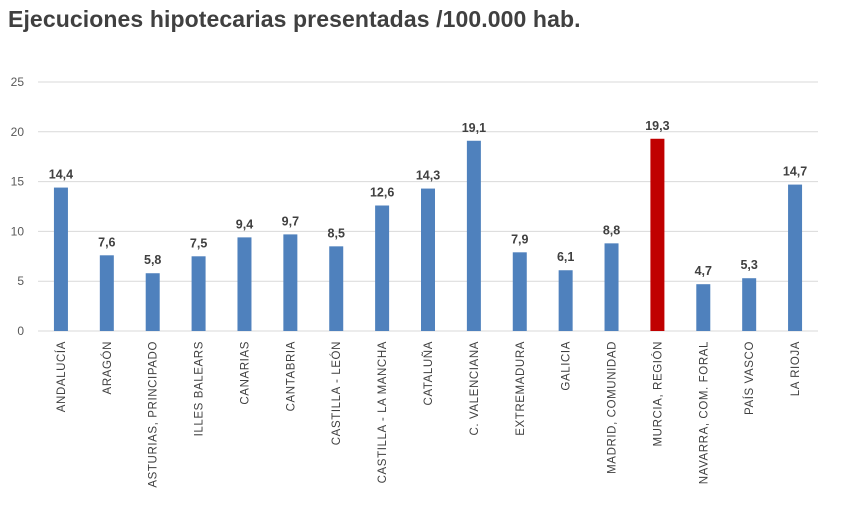 The width and height of the screenshot is (850, 522). I want to click on category-label: CASTILLA - LEÓN, so click(336, 393).